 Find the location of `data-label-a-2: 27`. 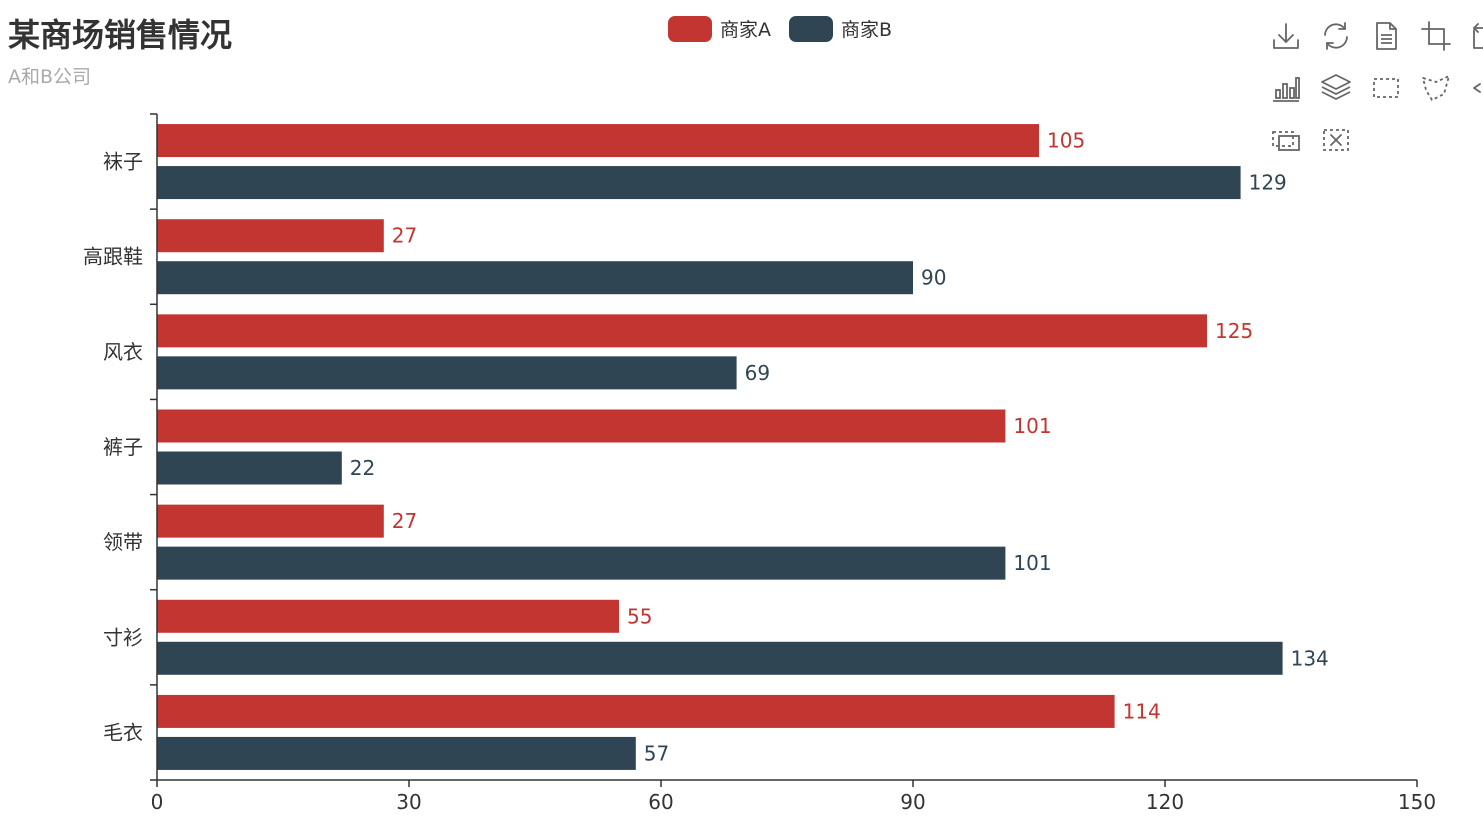

data-label-a-2: 27 is located at coordinates (404, 521).